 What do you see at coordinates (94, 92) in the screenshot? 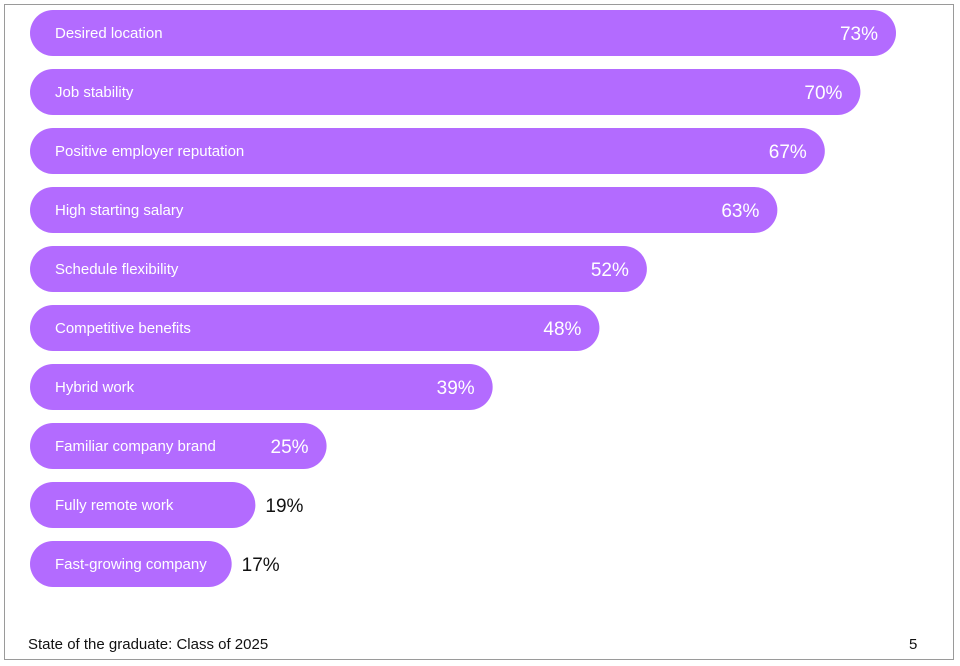
I see `bar-label: Job stability` at bounding box center [94, 92].